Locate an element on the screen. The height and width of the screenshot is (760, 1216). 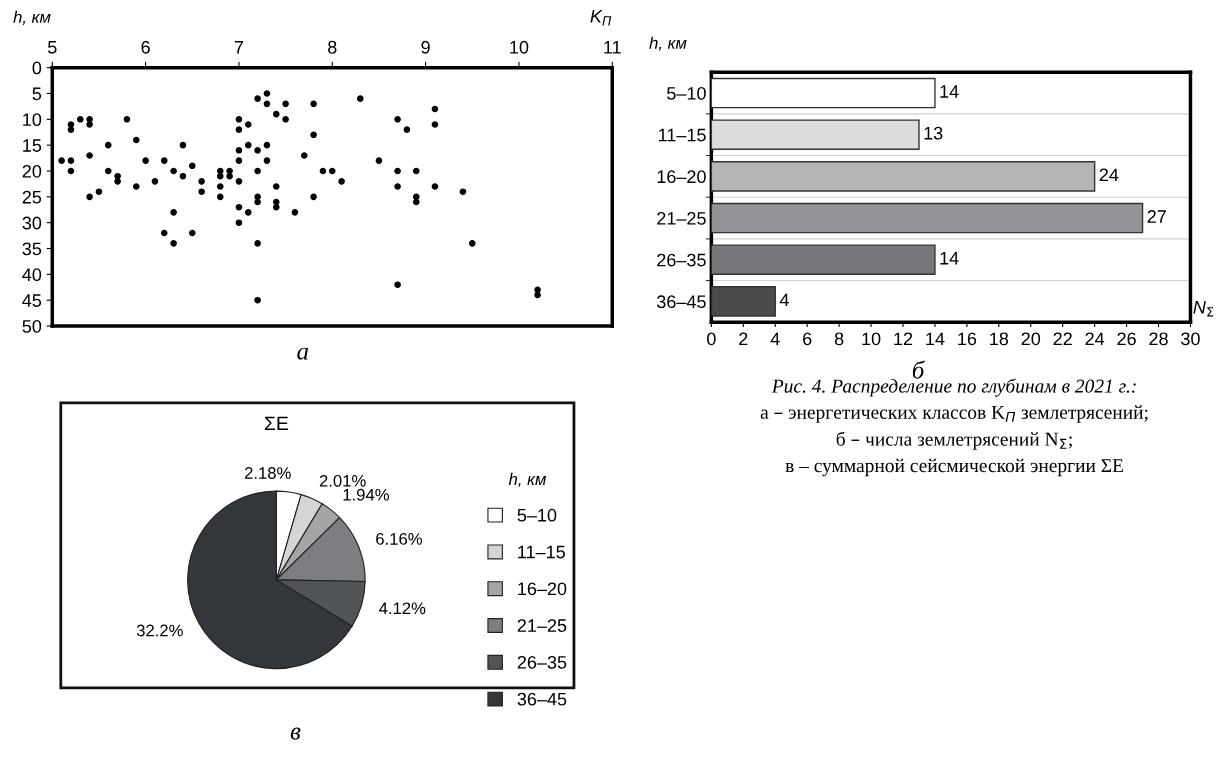
x-tick-label: 28 is located at coordinates (1158, 339).